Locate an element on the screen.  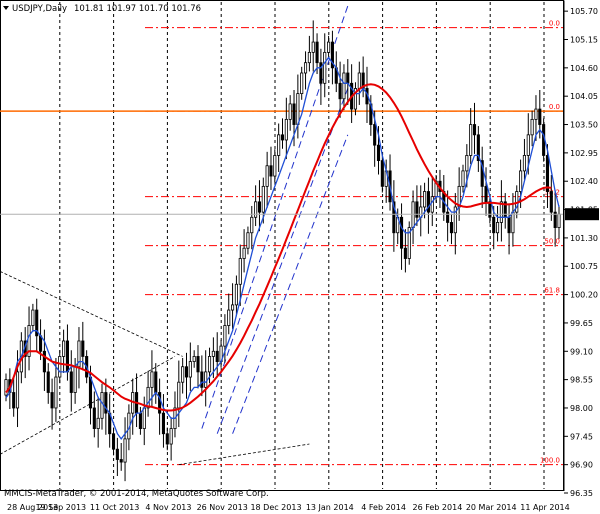
channel-mid-line is located at coordinates (282, 261).